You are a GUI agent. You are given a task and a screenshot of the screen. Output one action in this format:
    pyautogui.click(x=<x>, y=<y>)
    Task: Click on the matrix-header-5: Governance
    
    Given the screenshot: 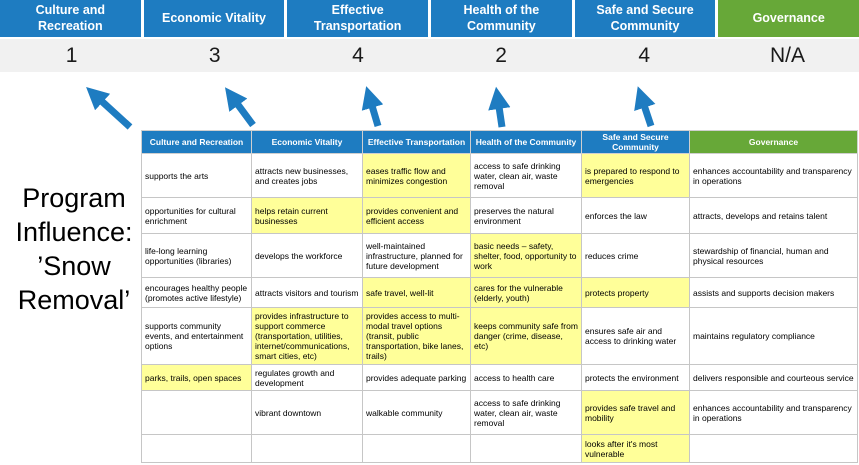 What is the action you would take?
    pyautogui.click(x=773, y=142)
    